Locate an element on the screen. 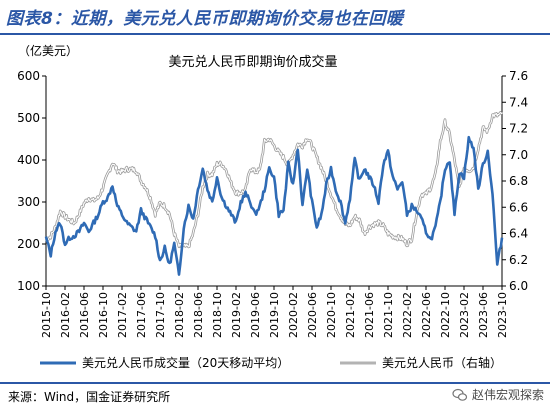 The width and height of the screenshot is (550, 418). figure-title: 图表8：近期，美元兑人民币即期询价交易也在回暖 is located at coordinates (205, 19).